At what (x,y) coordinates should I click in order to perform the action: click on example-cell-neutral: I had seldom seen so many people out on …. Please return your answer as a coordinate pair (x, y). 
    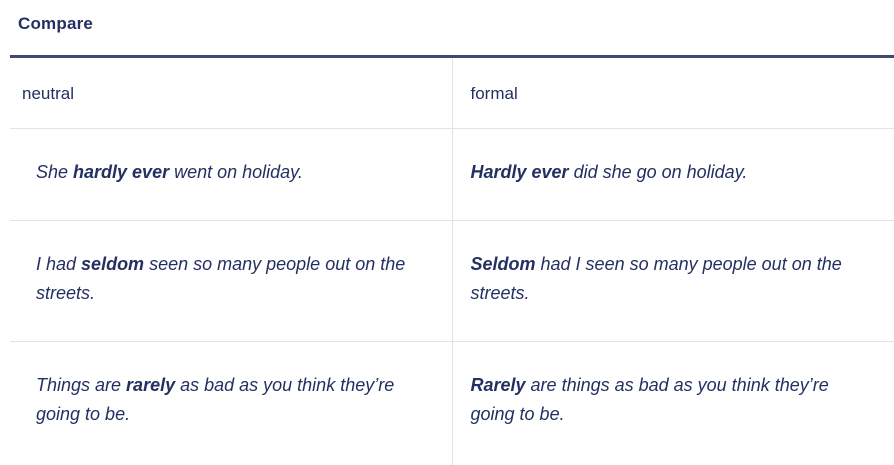
    Looking at the image, I should click on (231, 281).